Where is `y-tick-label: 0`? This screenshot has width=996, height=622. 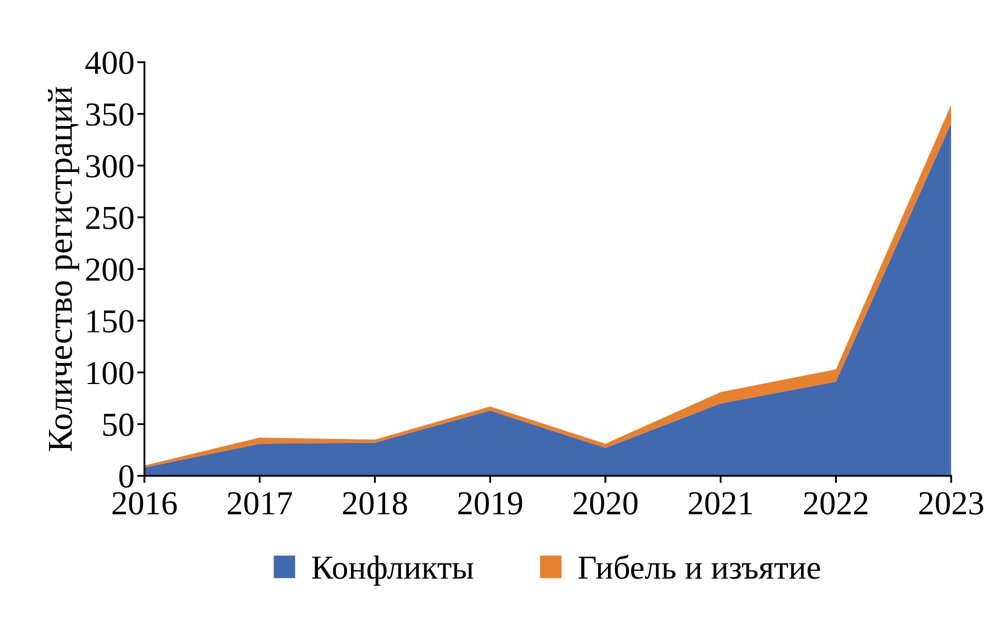 y-tick-label: 0 is located at coordinates (126, 476).